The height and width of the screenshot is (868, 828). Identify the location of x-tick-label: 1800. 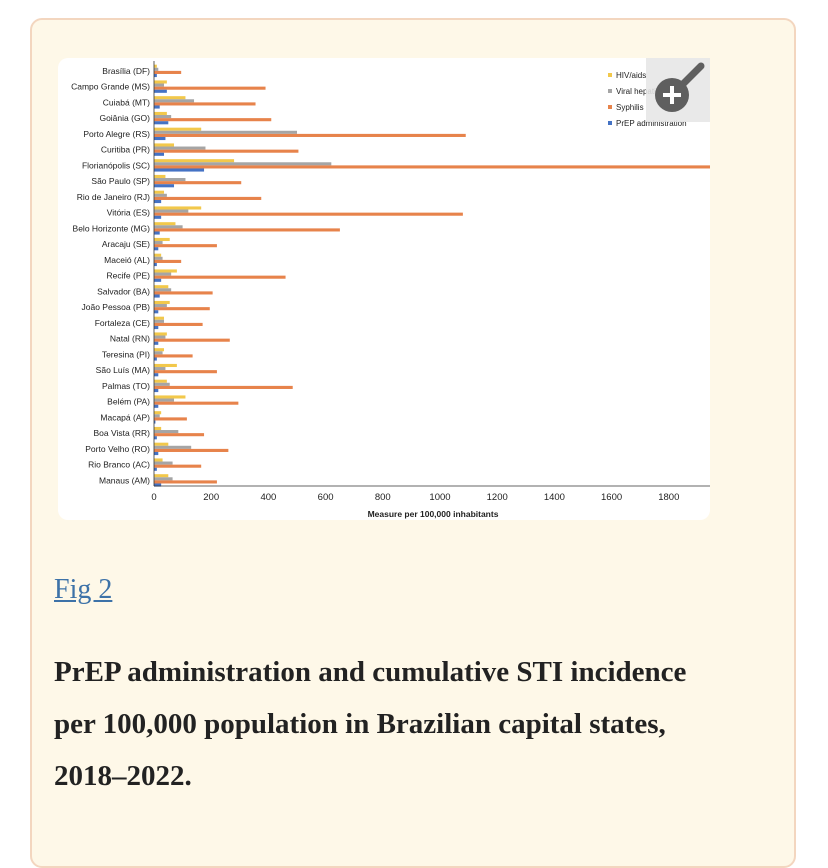
(668, 497).